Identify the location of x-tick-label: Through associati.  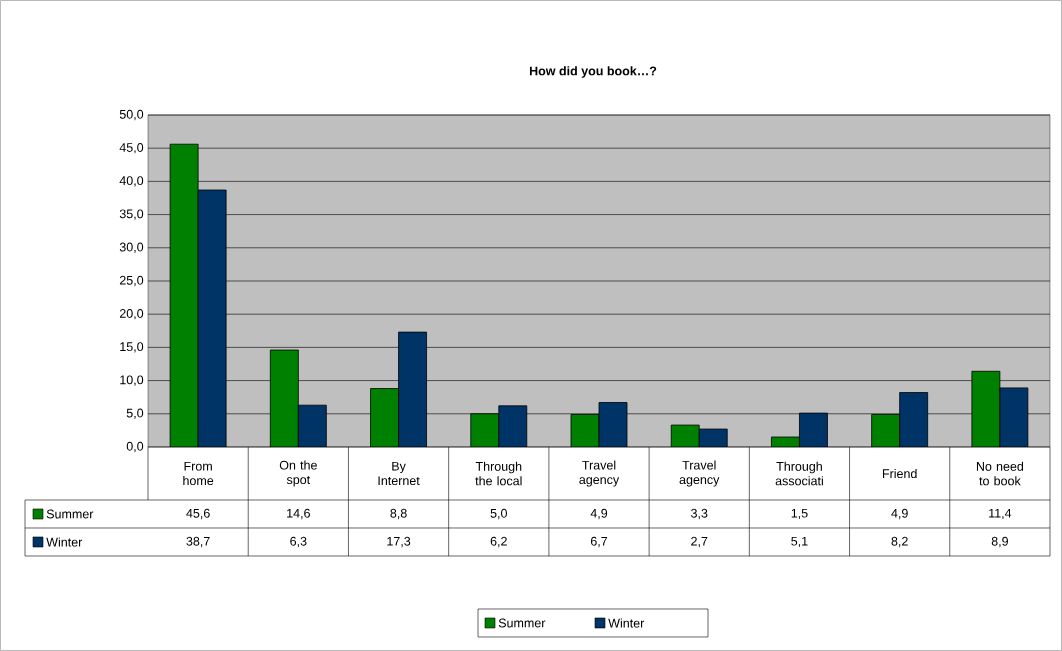
(799, 473).